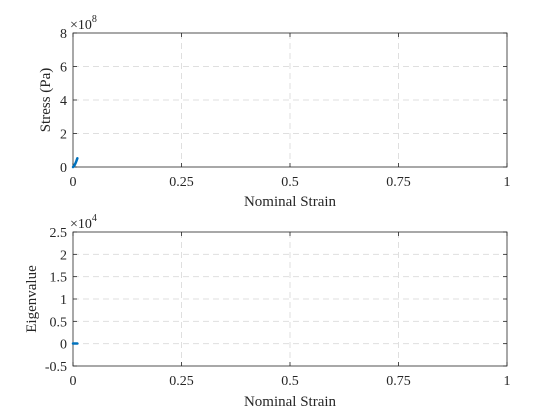 The height and width of the screenshot is (420, 560). Describe the element at coordinates (73, 182) in the screenshot. I see `stress-x-tick-label: 0` at that location.